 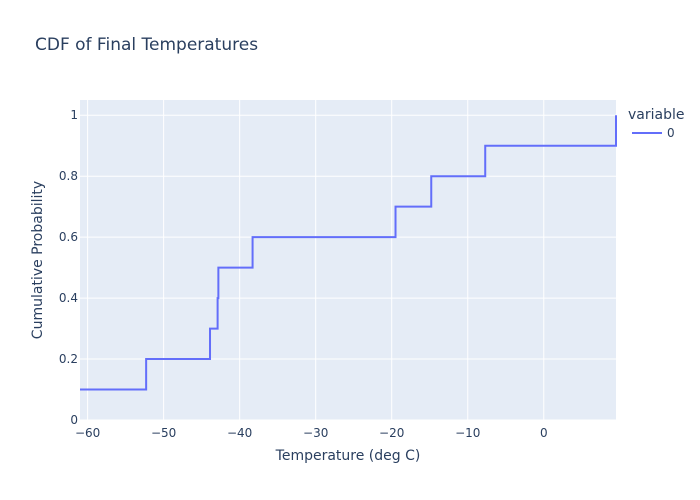 What do you see at coordinates (38, 260) in the screenshot?
I see `y-axis-title: Cumulative Probability` at bounding box center [38, 260].